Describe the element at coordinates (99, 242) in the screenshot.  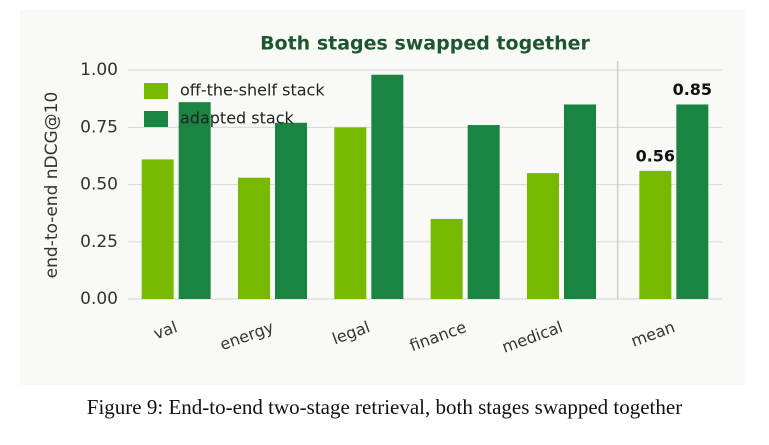
I see `y-tick-label: 0.25` at that location.